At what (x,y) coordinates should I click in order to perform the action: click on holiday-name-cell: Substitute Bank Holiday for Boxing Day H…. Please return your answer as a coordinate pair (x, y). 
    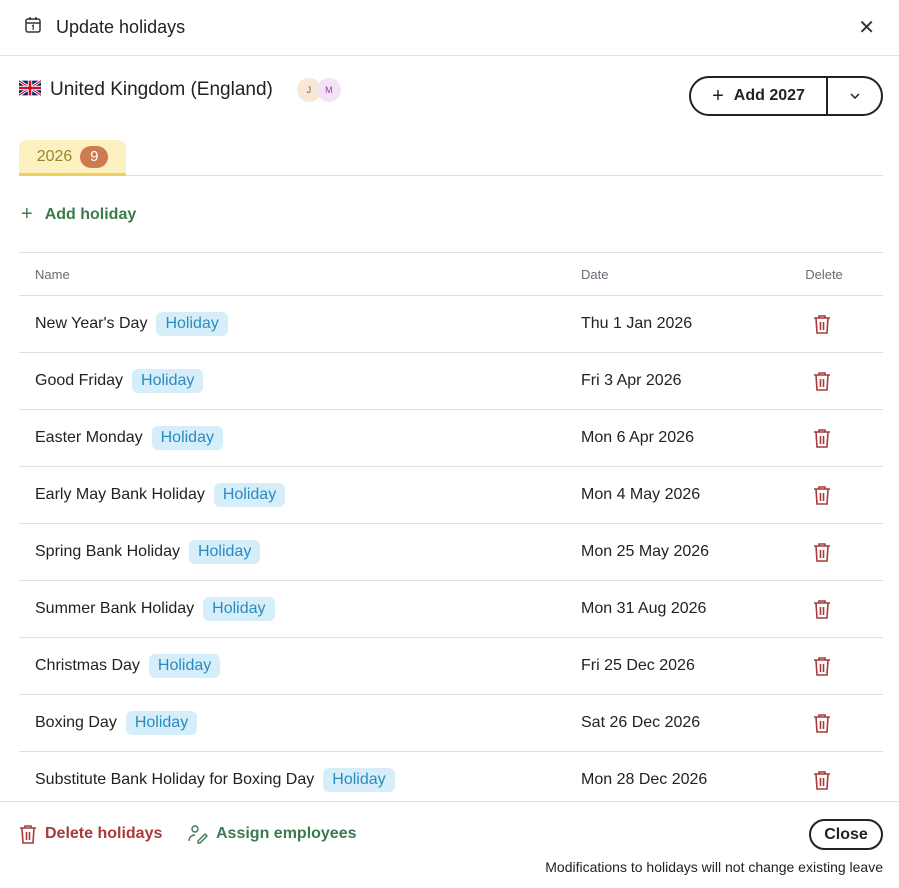
    Looking at the image, I should click on (292, 780).